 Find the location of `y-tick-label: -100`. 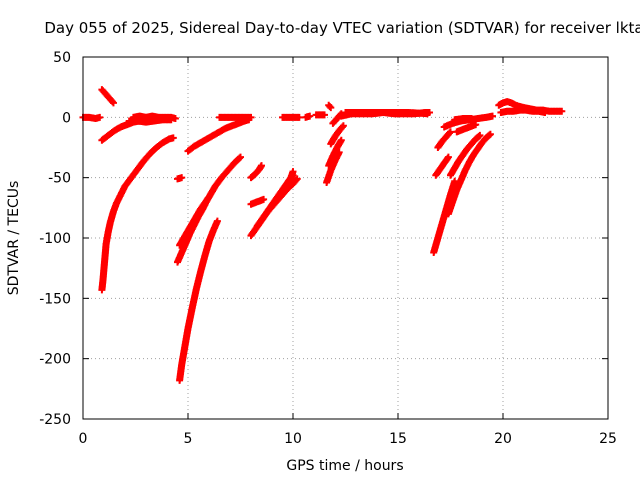

y-tick-label: -100 is located at coordinates (55, 239).